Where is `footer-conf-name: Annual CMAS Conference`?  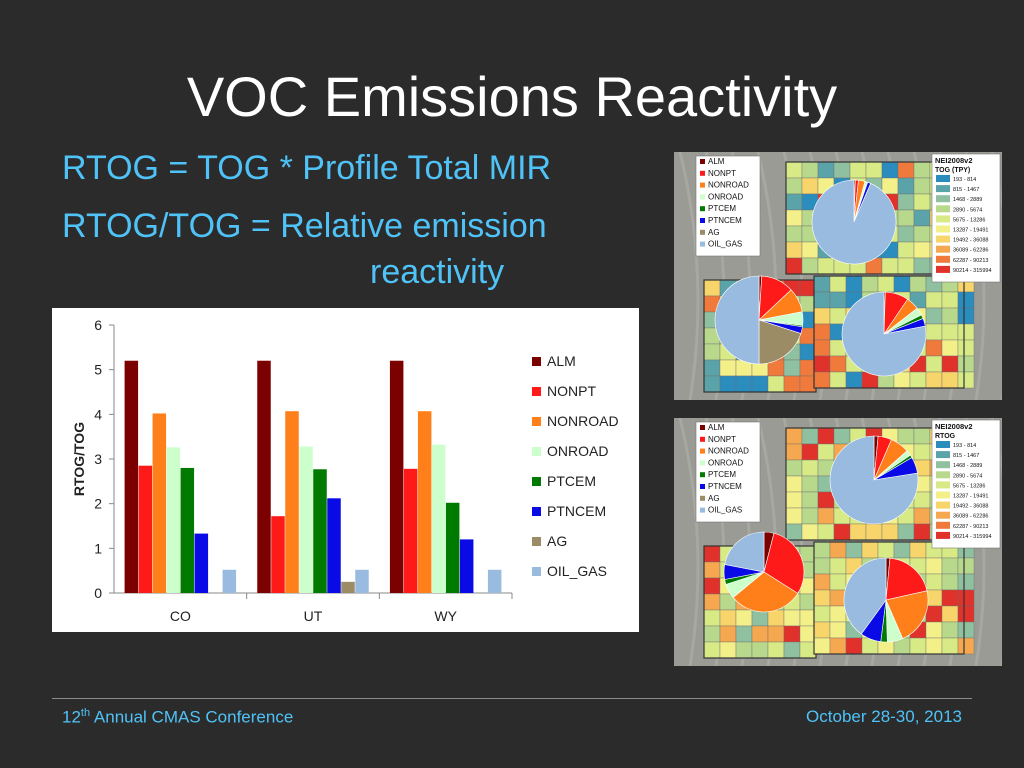 footer-conf-name: Annual CMAS Conference is located at coordinates (192, 717).